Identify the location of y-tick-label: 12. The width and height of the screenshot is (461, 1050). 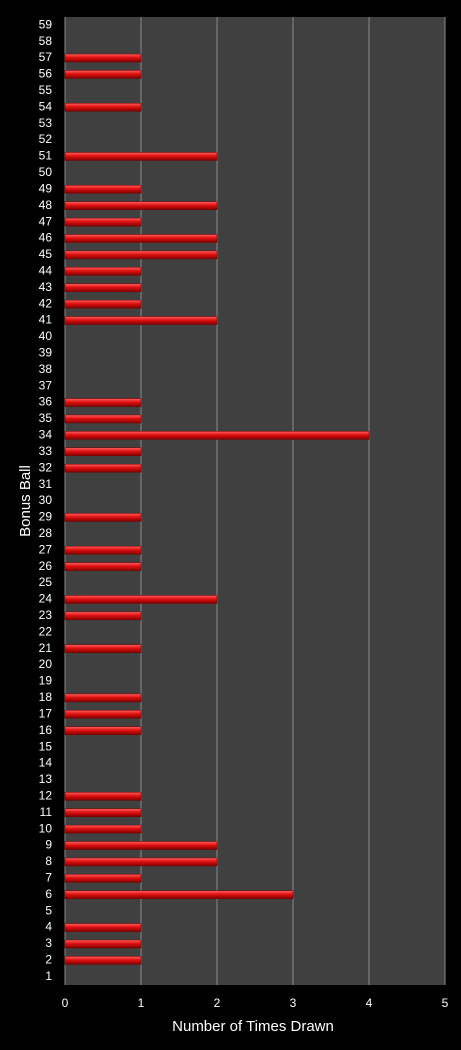
(46, 795).